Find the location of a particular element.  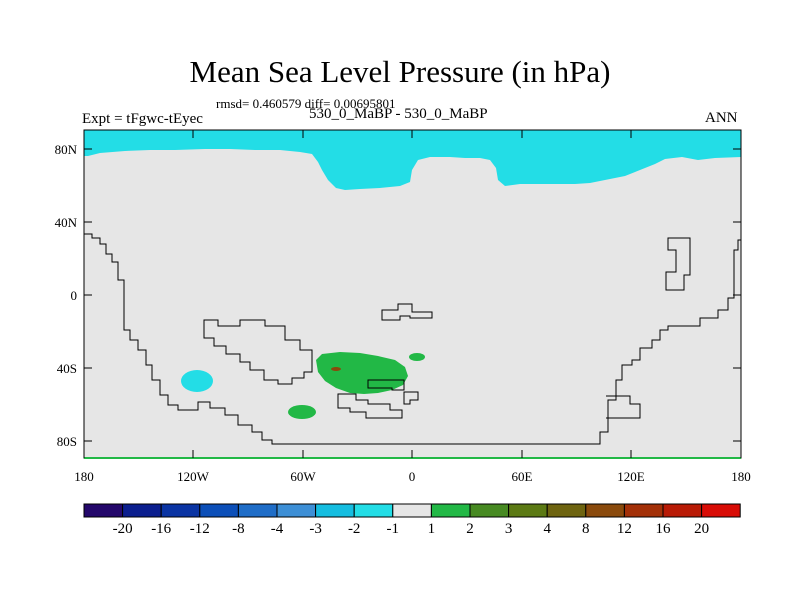

island-outline-south-b is located at coordinates (370, 406).